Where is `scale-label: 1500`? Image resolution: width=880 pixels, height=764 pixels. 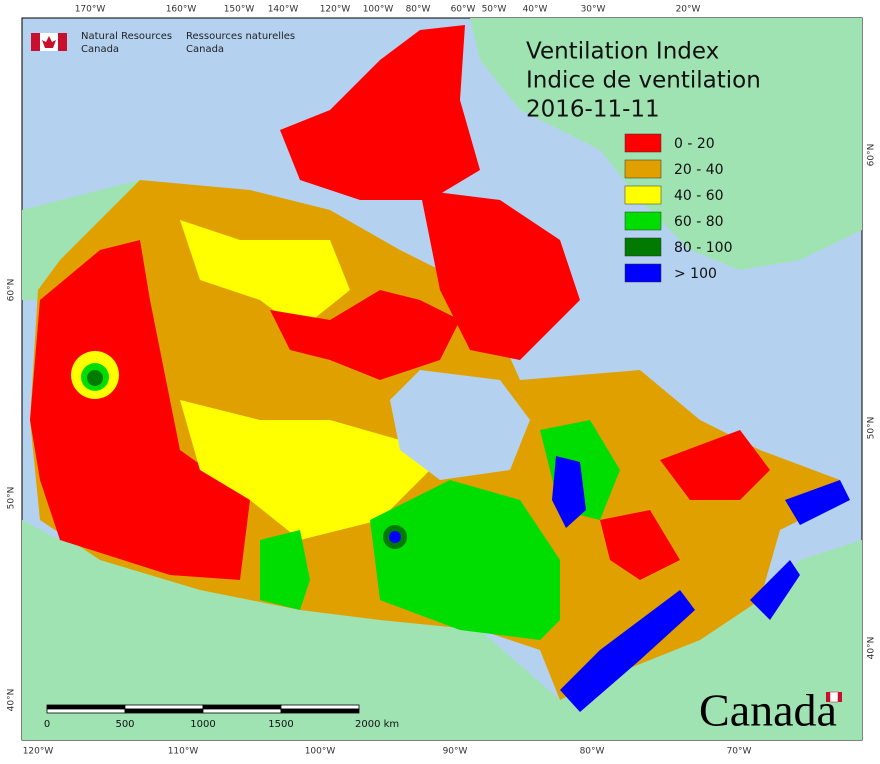
scale-label: 1500 is located at coordinates (280, 724).